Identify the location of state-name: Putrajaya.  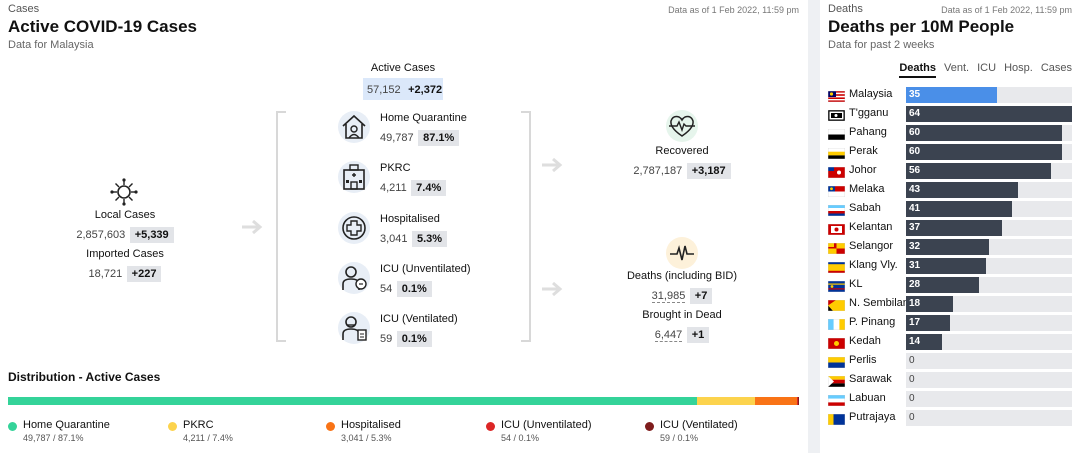
(872, 417).